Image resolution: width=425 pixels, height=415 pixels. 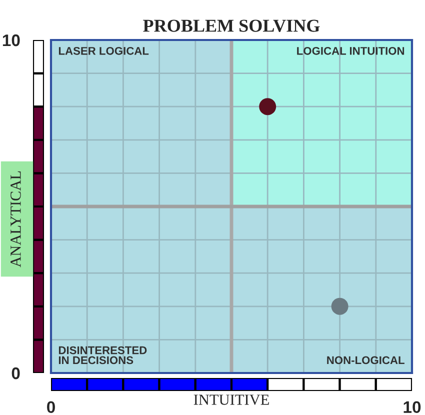 What do you see at coordinates (350, 50) in the screenshot?
I see `annotation: LOGICAL INTUITION` at bounding box center [350, 50].